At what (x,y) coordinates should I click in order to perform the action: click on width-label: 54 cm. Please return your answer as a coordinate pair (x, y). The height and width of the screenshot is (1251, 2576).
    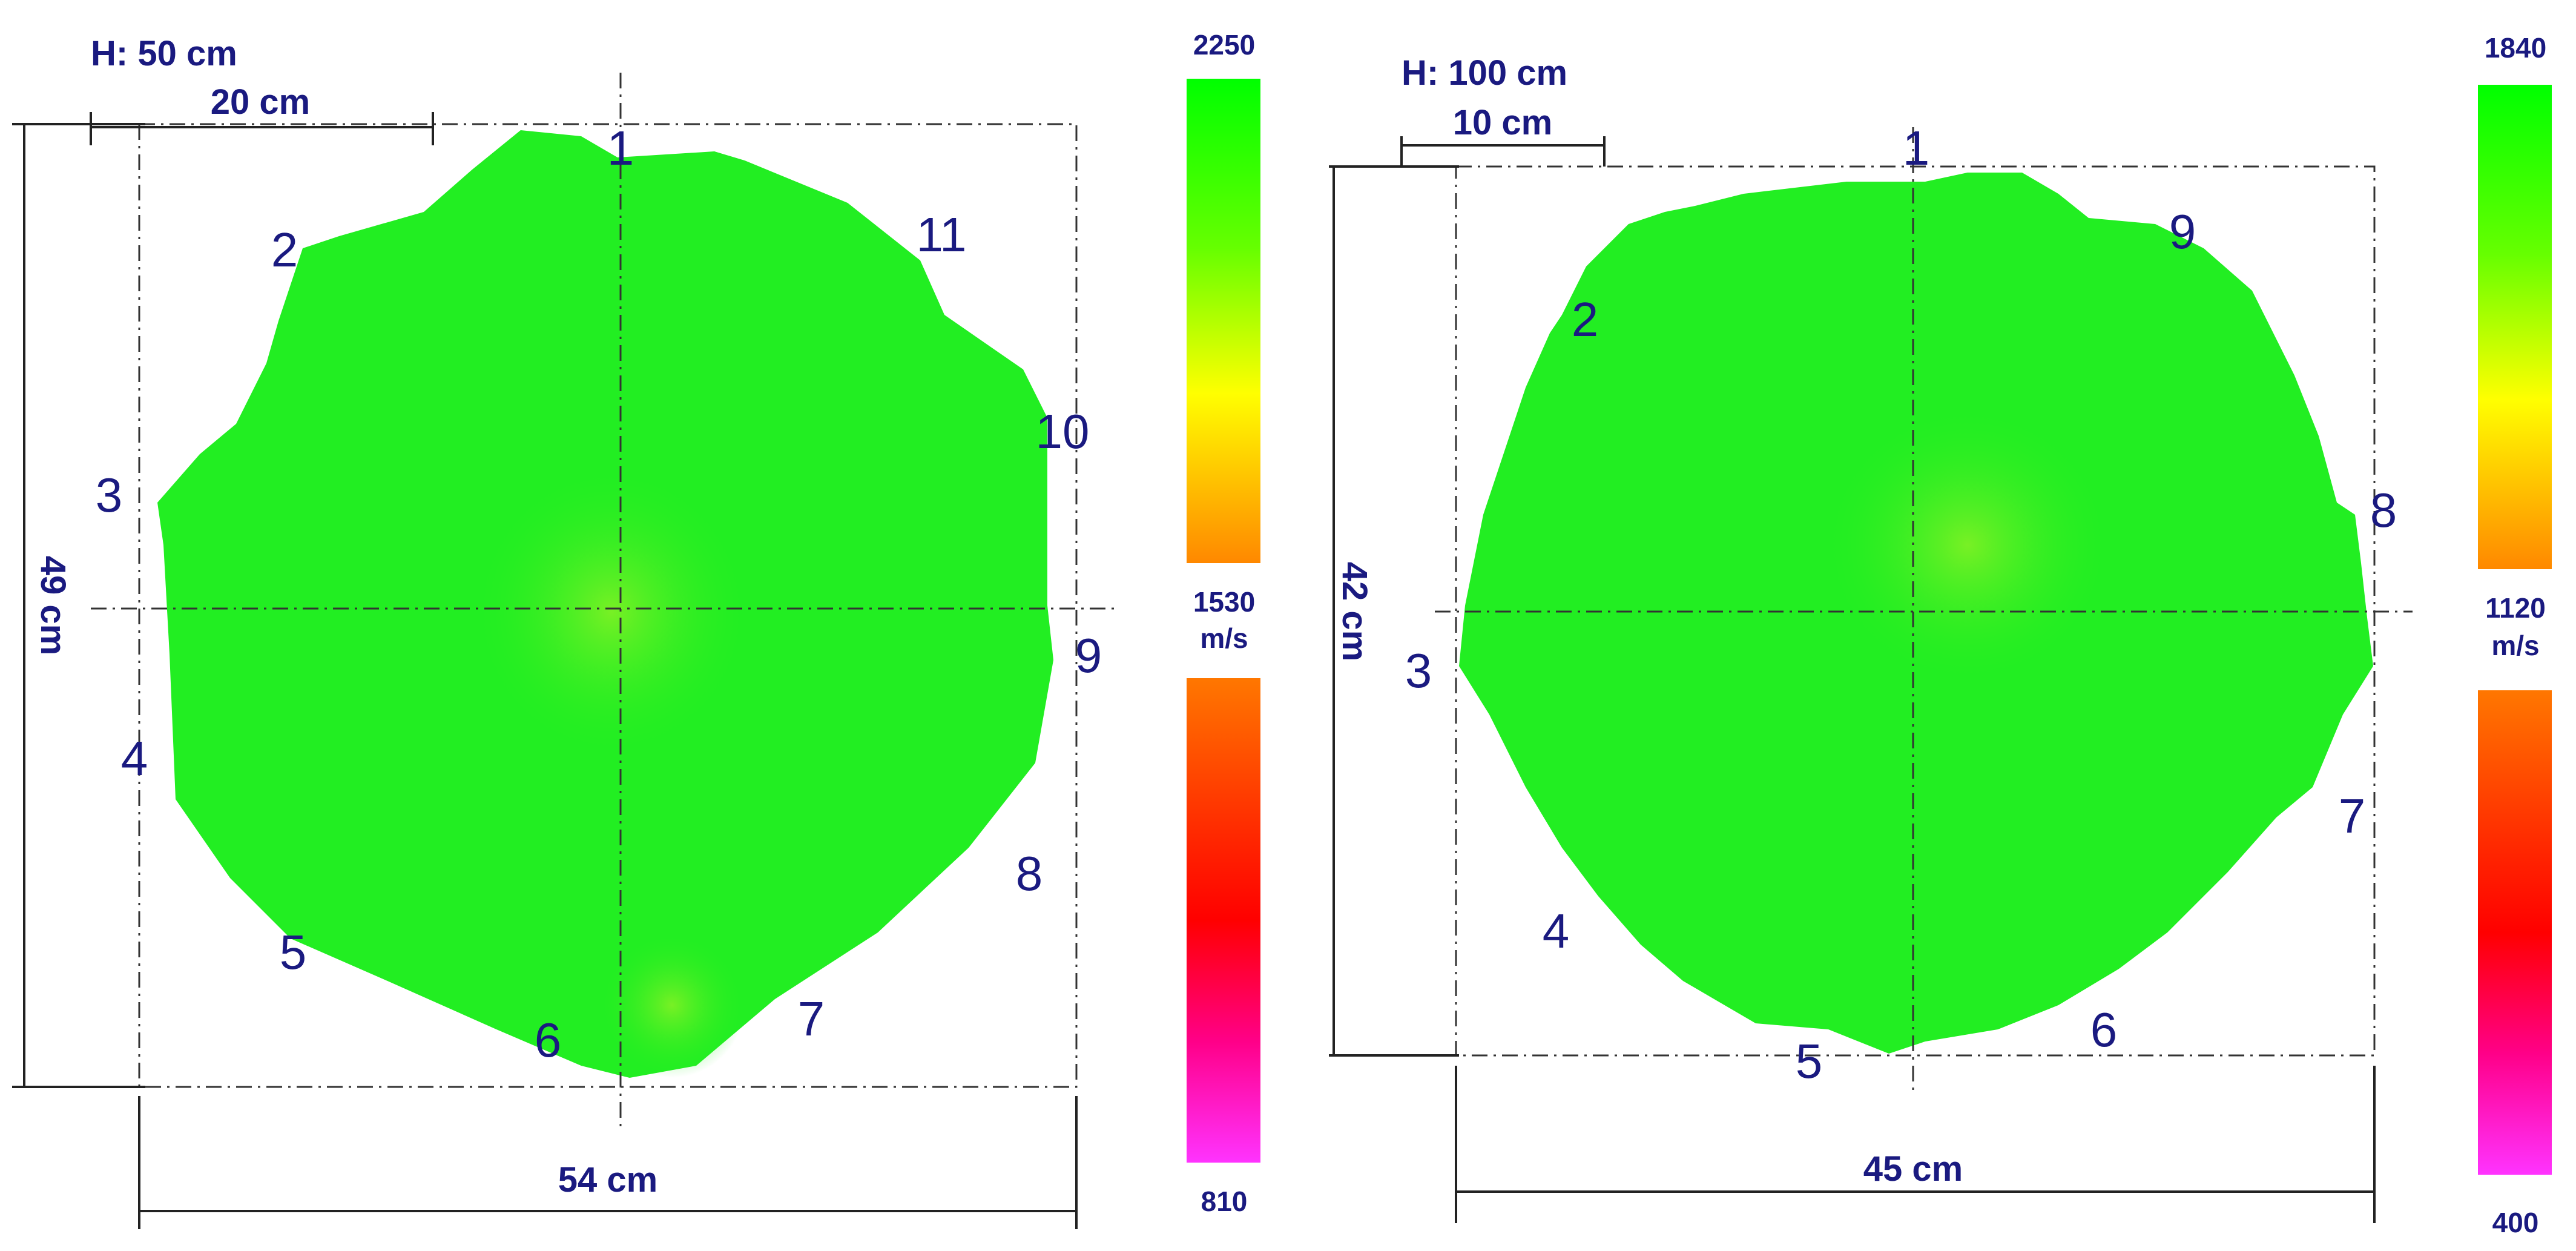
    Looking at the image, I should click on (607, 1180).